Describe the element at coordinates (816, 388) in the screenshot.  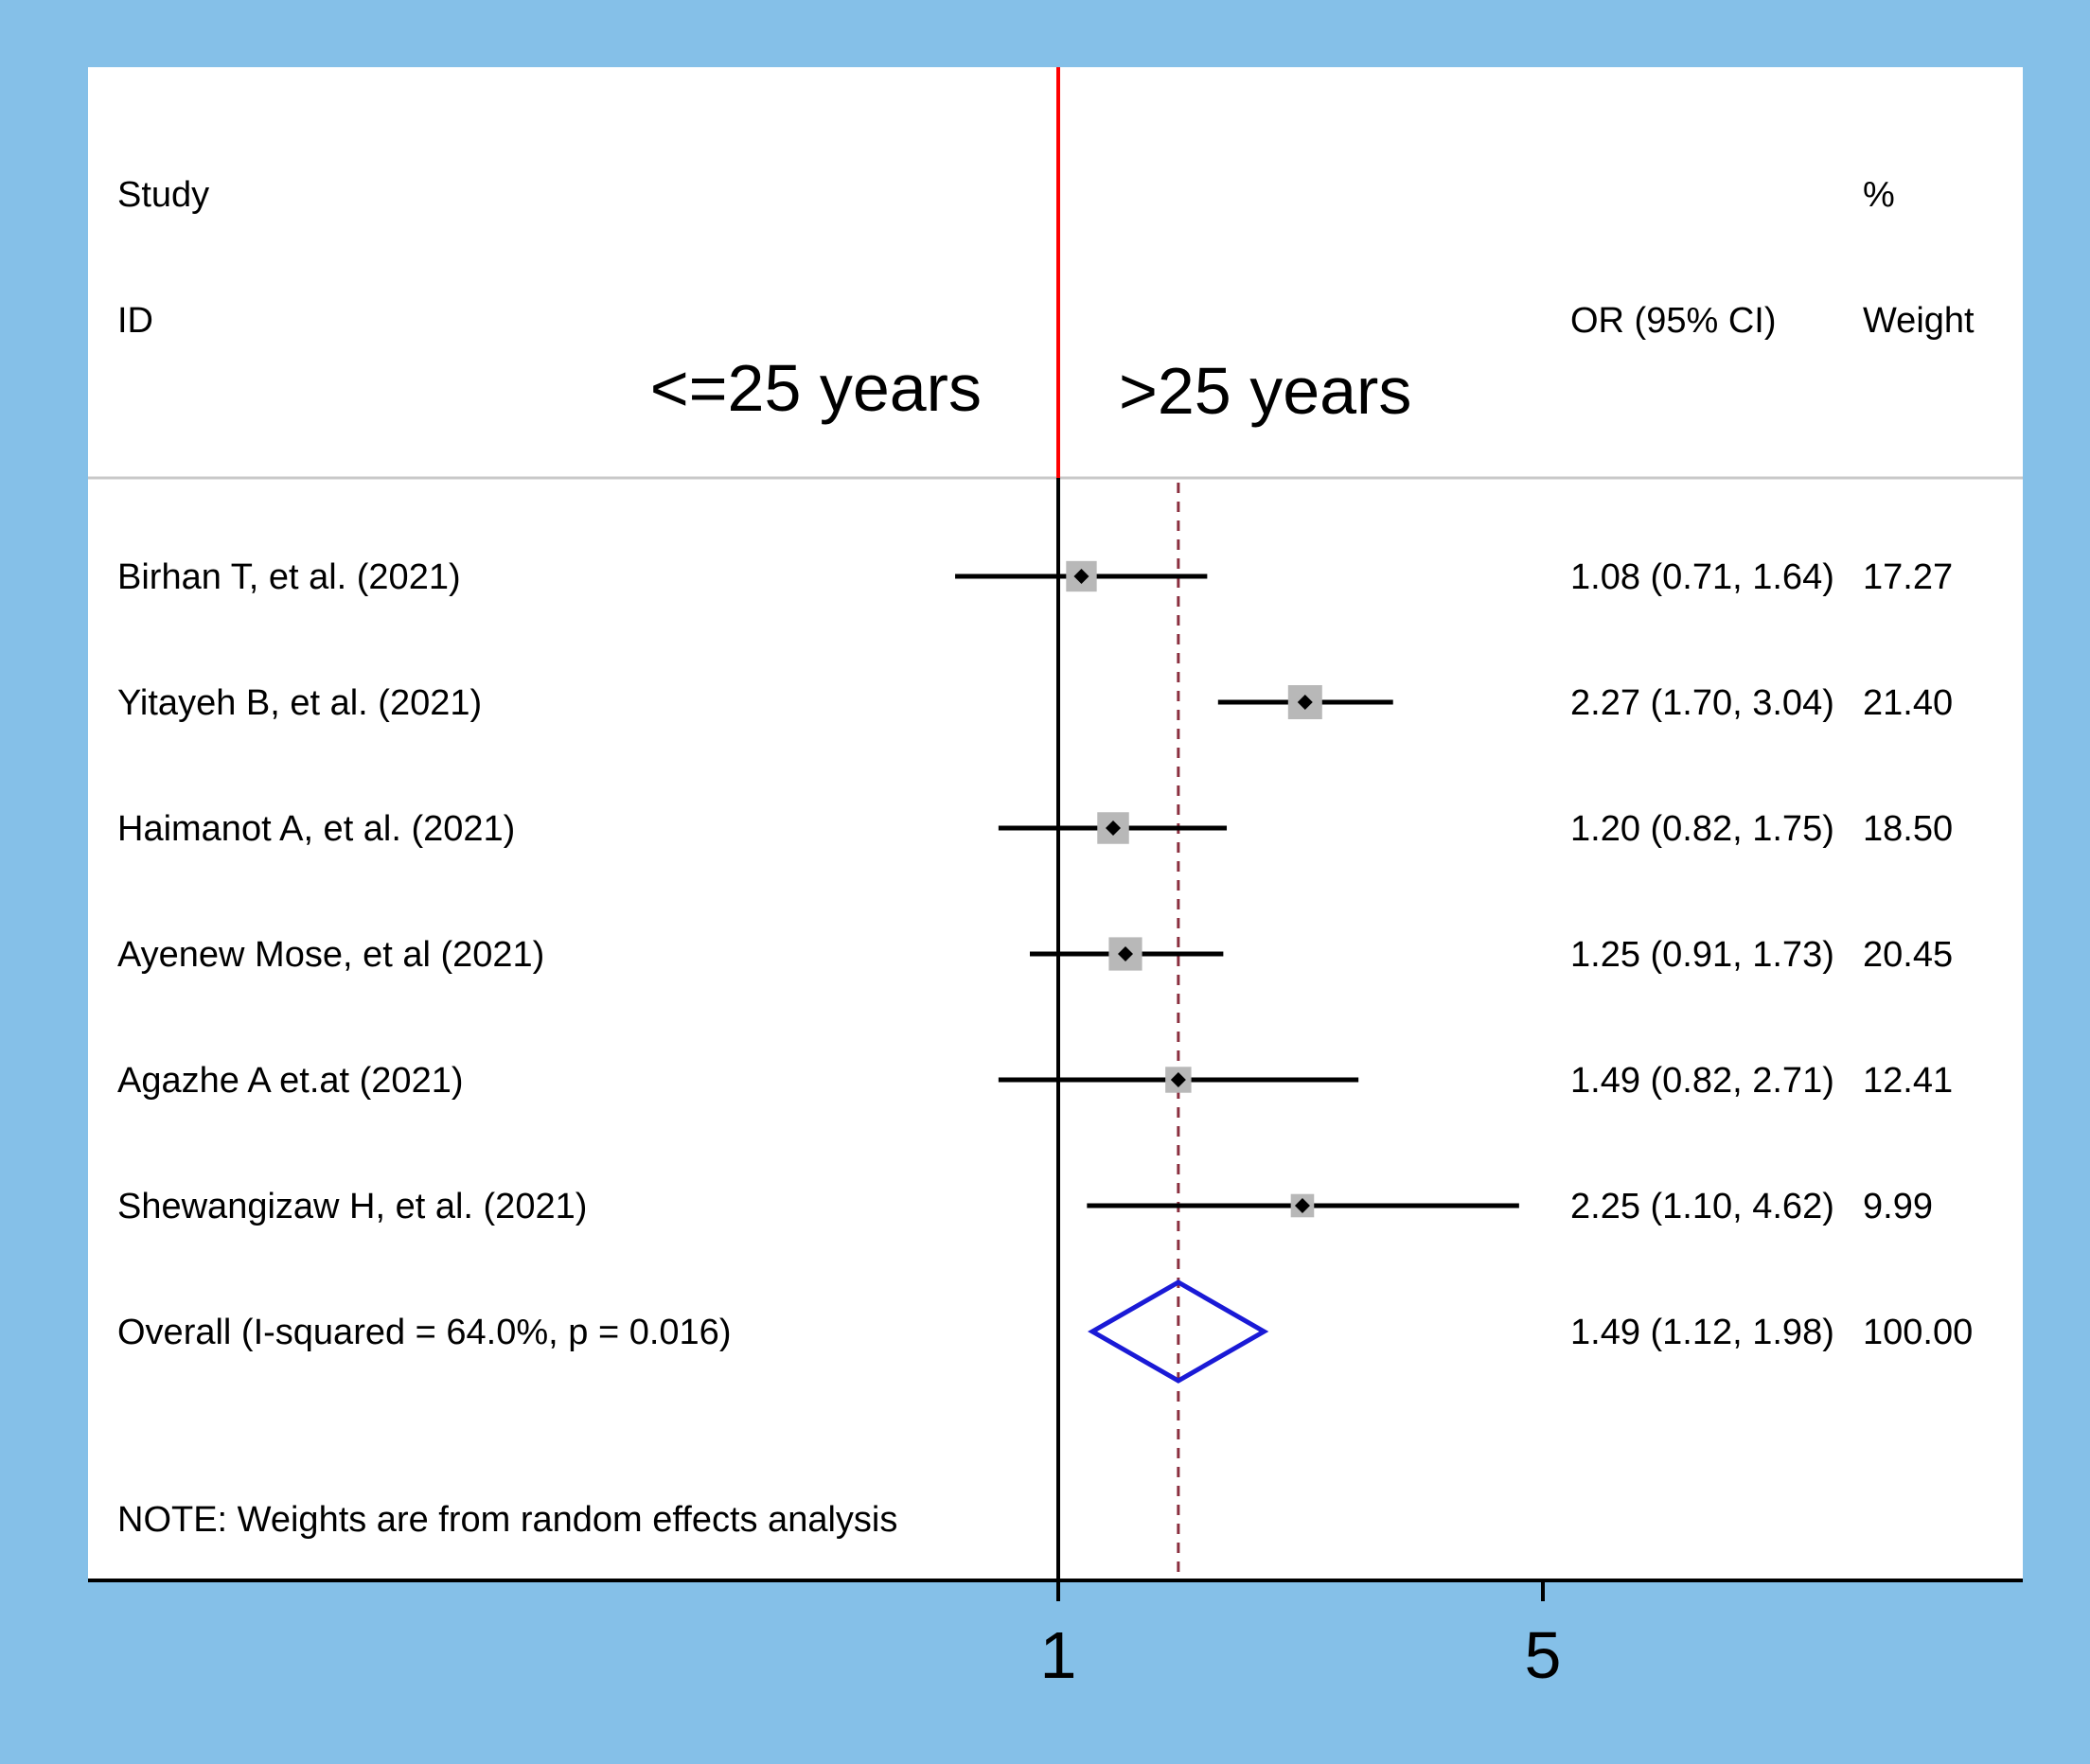
I see `left-region-label: <=25 years` at that location.